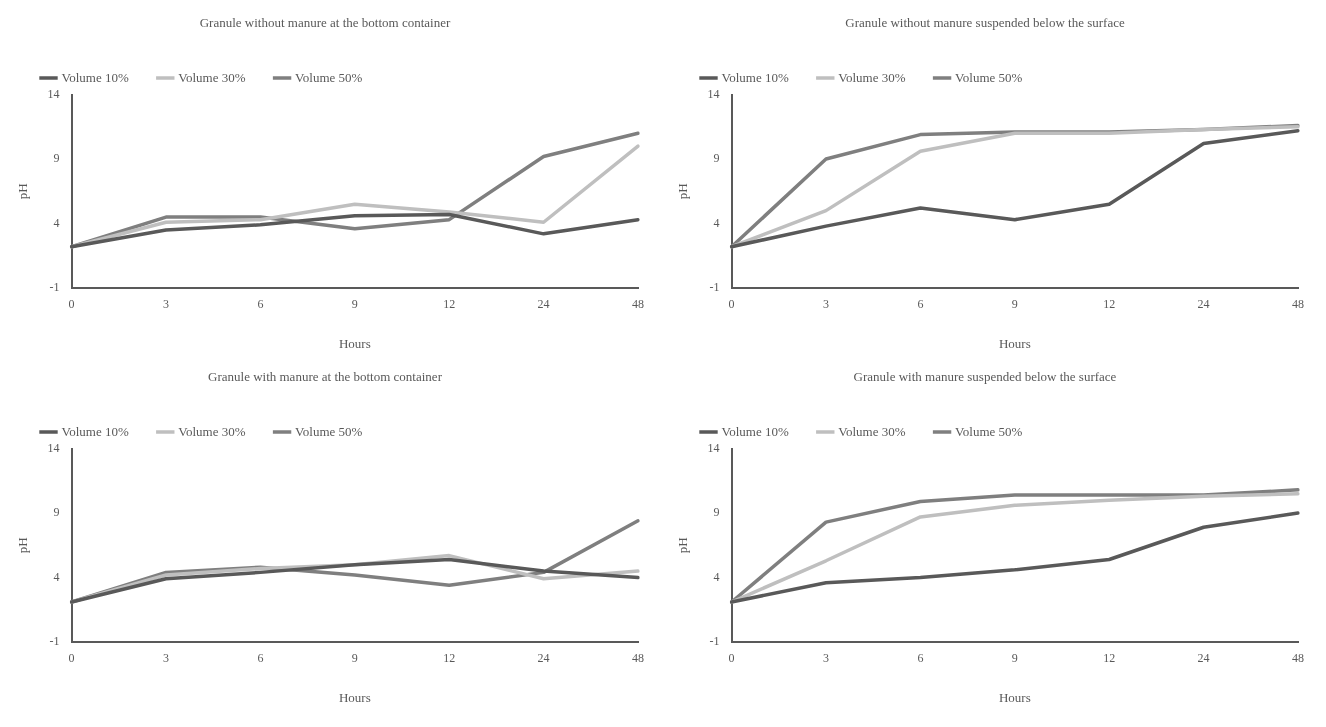 This screenshot has width=1326, height=727. I want to click on chart-title: Granule with manure suspended below the surface, so click(985, 377).